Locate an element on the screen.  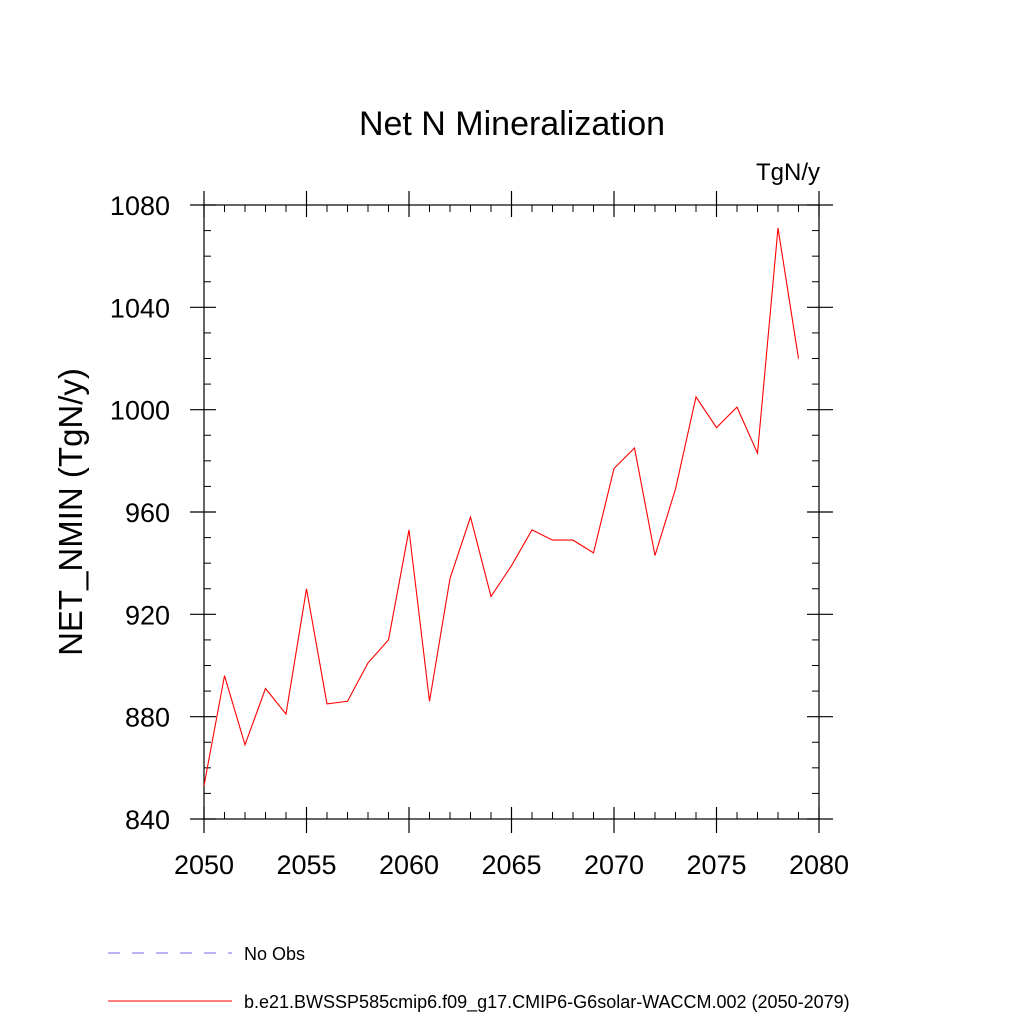
units-label: TgN/y is located at coordinates (788, 172).